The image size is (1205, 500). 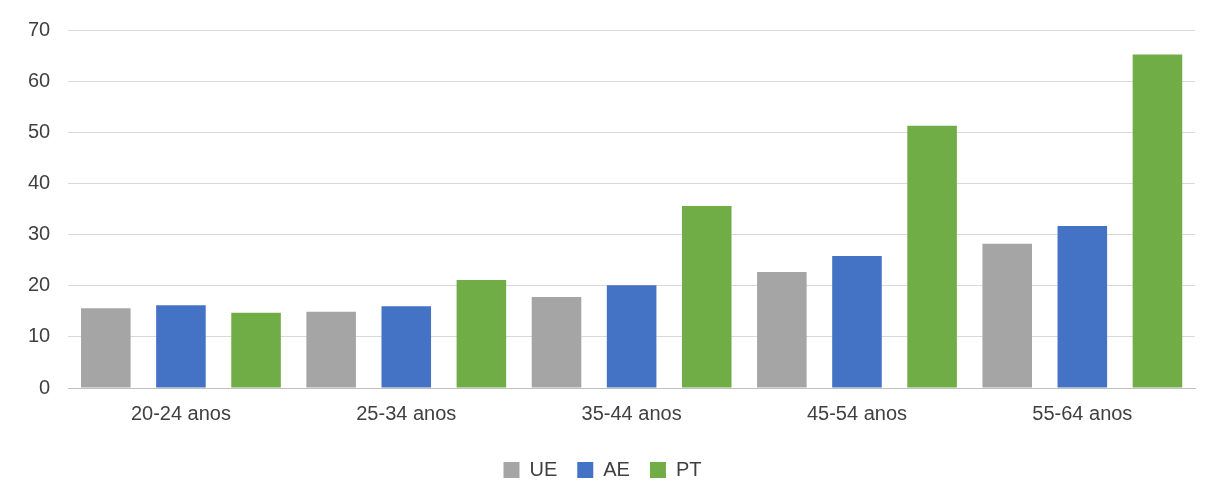 What do you see at coordinates (39, 28) in the screenshot?
I see `y-tick-label: 70` at bounding box center [39, 28].